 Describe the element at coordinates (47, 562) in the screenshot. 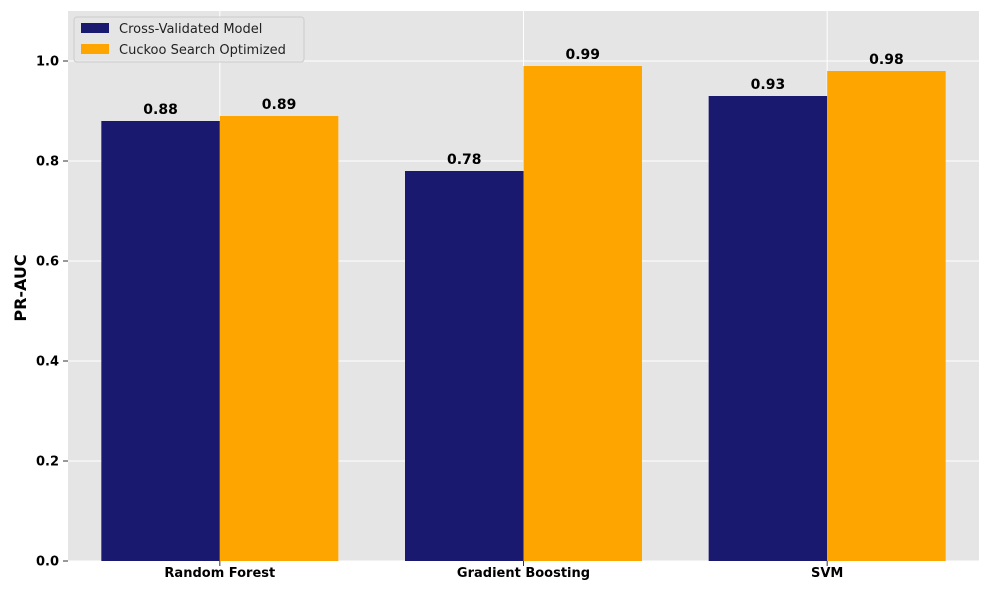

I see `y-tick-label: 0.0` at that location.